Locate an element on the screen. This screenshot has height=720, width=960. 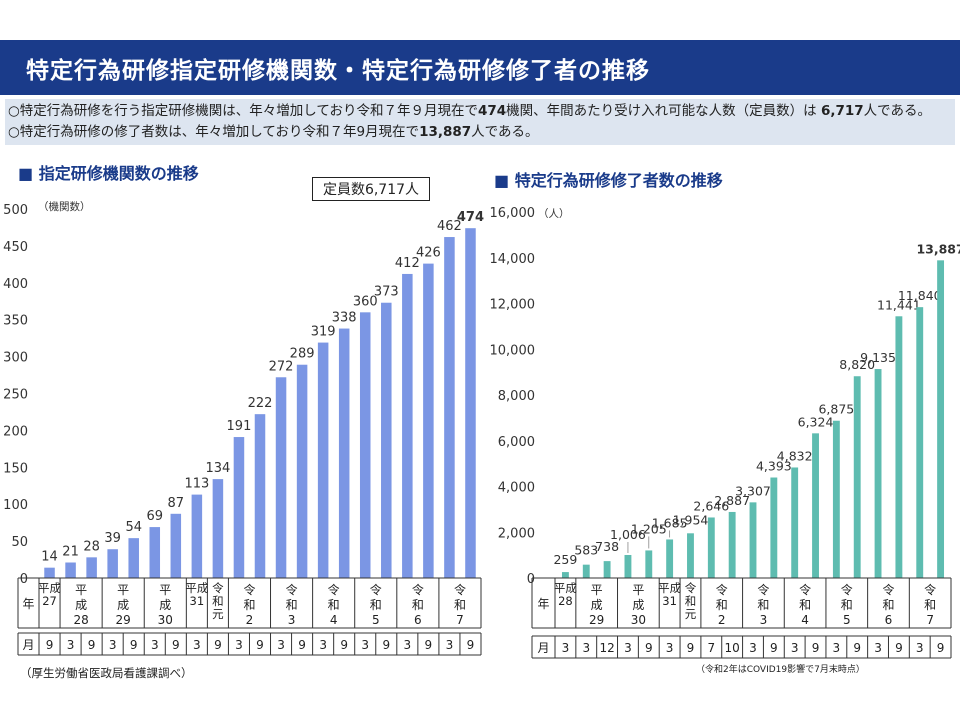
bar-data-label: 191 is located at coordinates (239, 426).